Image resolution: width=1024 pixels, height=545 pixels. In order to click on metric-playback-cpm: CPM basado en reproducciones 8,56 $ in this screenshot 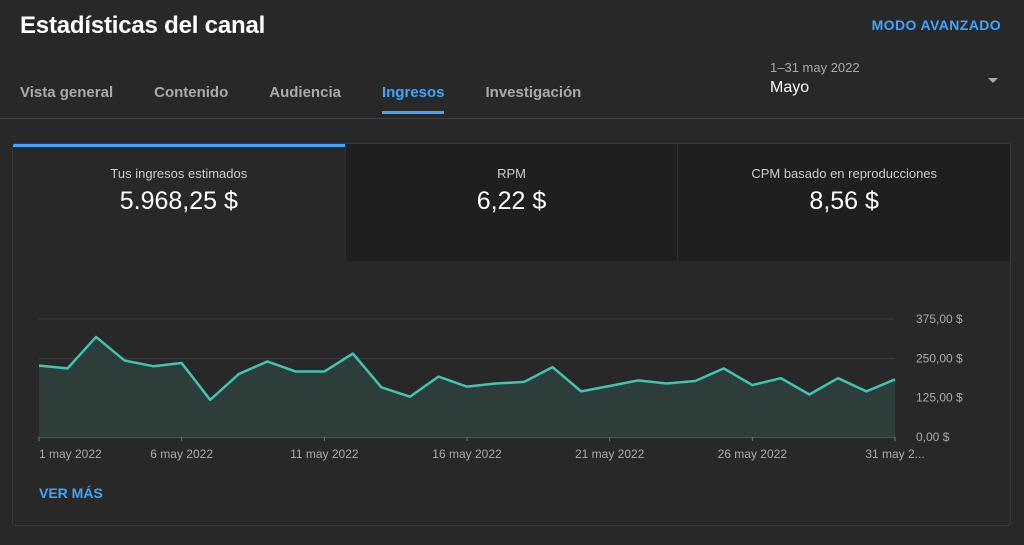, I will do `click(843, 202)`.